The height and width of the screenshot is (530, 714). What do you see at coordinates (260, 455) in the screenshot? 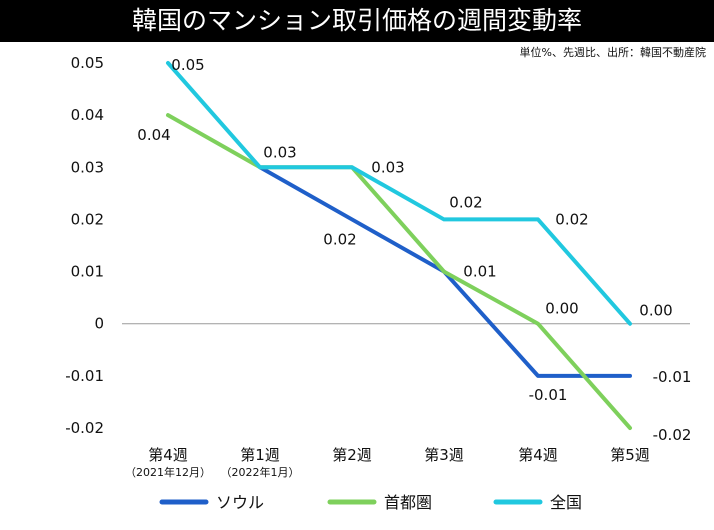
I see `x-tick-label: 第1週` at bounding box center [260, 455].